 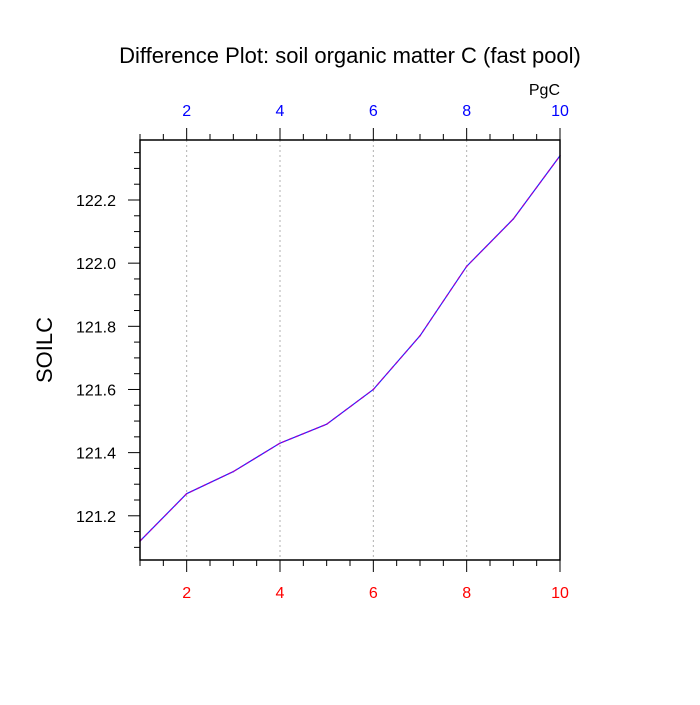 What do you see at coordinates (280, 593) in the screenshot?
I see `x-tick-label-bottom: 4` at bounding box center [280, 593].